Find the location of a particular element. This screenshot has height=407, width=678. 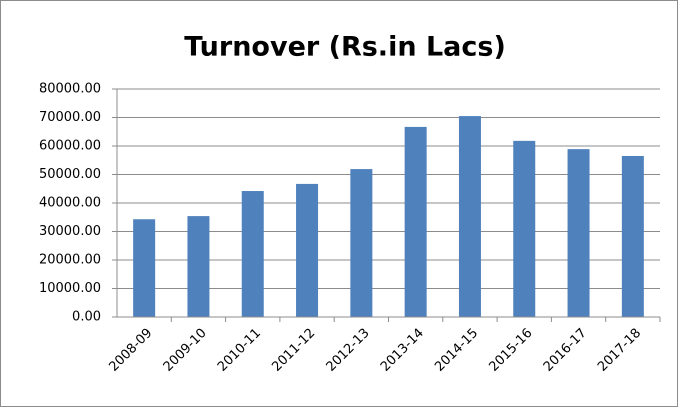

y-tick-label: 70000.00 is located at coordinates (70, 117).